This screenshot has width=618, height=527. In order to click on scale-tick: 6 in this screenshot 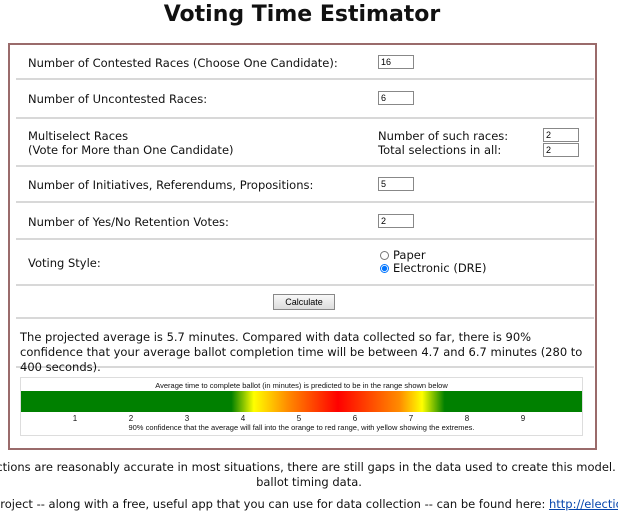, I will do `click(355, 418)`.